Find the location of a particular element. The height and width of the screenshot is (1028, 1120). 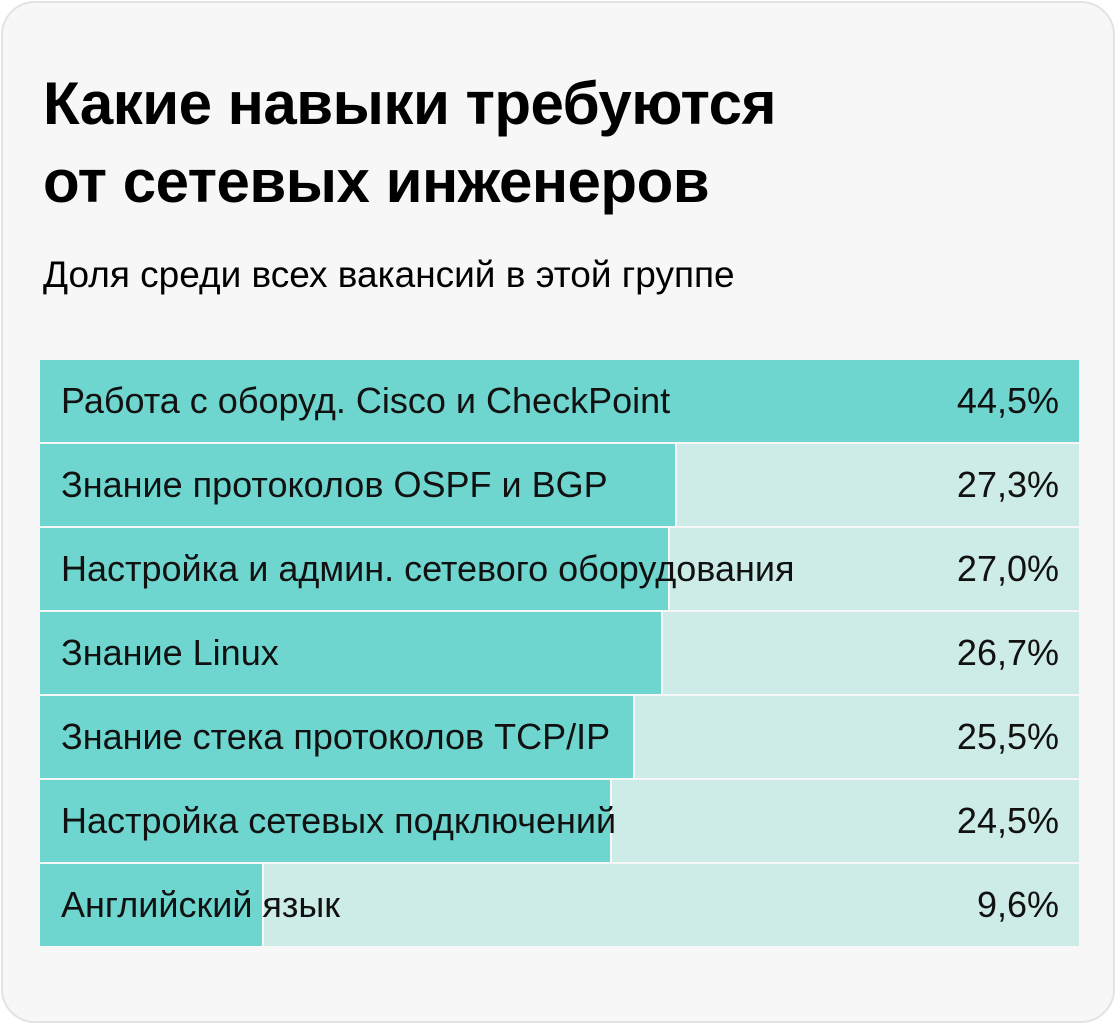

bar-value-label: 27,0% is located at coordinates (1007, 568).